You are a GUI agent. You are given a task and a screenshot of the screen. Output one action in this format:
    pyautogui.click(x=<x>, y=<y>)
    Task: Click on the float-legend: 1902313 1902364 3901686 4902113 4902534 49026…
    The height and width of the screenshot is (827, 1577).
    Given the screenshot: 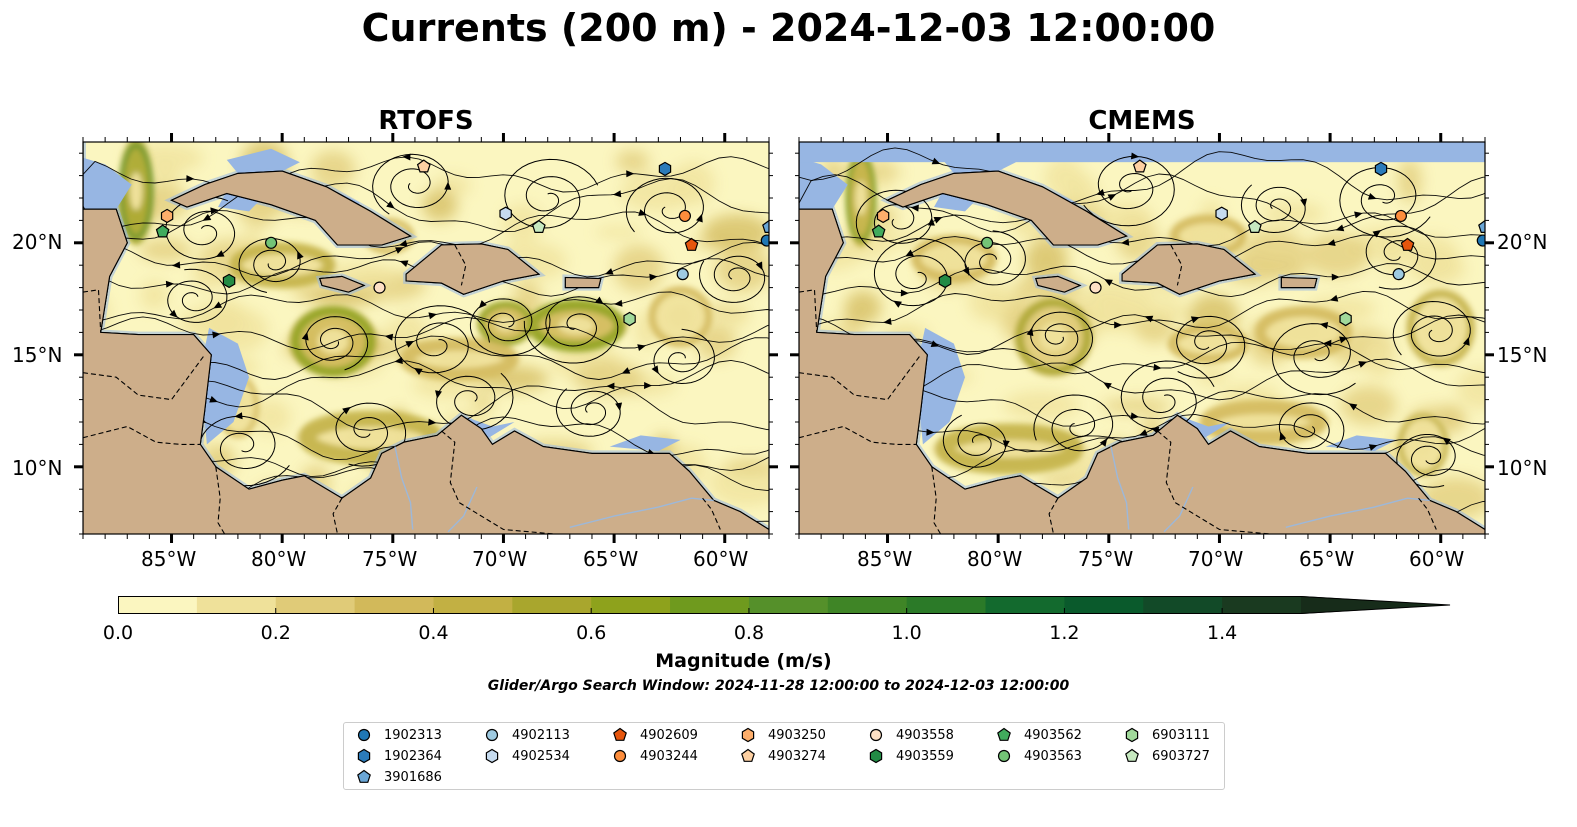 What is the action you would take?
    pyautogui.click(x=784, y=756)
    